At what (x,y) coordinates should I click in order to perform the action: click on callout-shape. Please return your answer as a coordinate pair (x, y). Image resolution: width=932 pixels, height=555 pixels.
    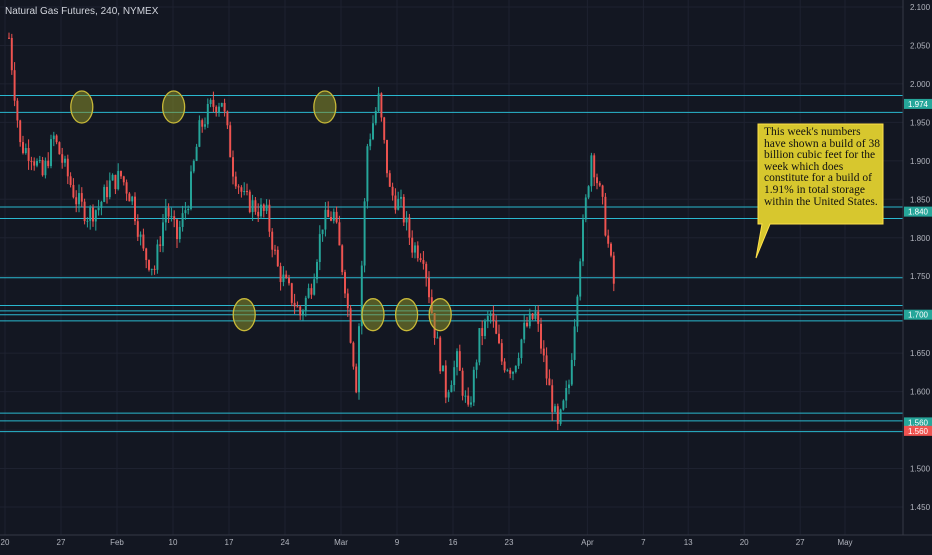
    Looking at the image, I should click on (819, 191).